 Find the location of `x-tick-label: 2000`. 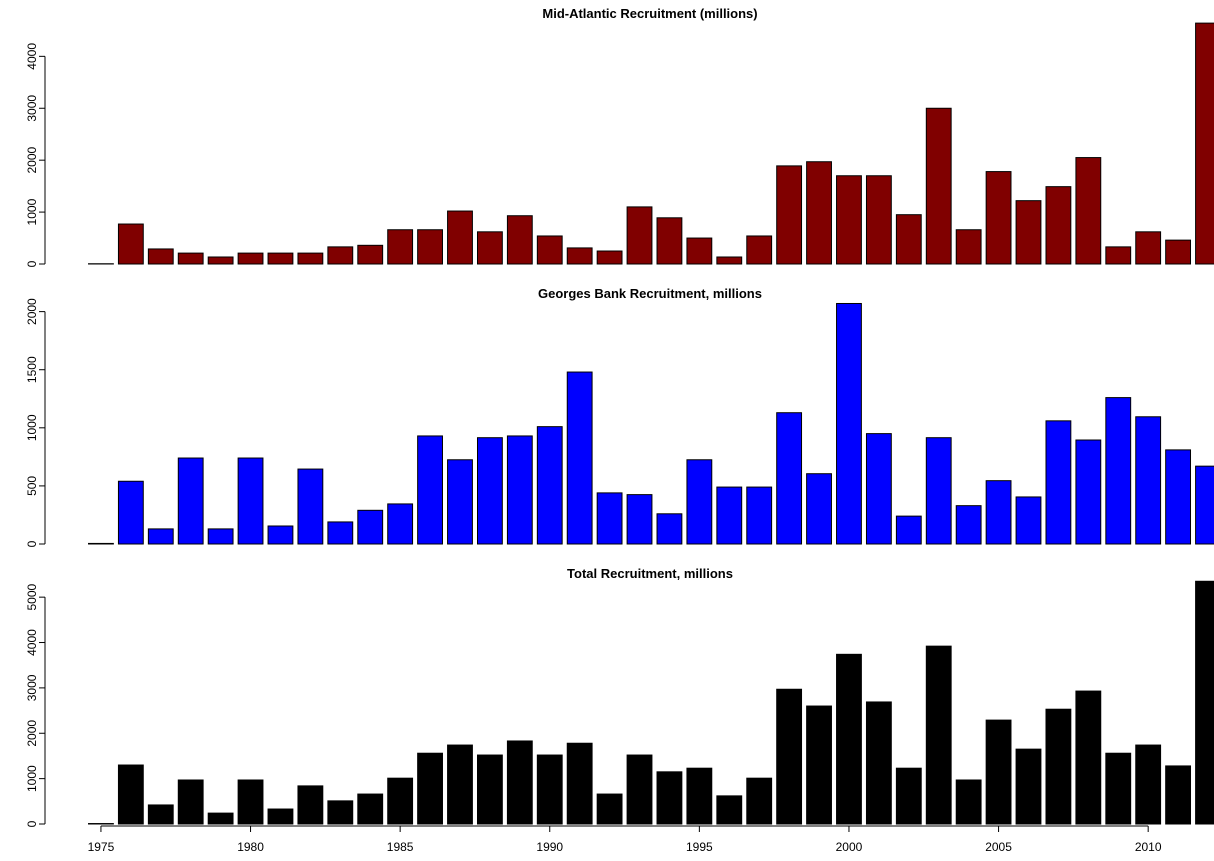

x-tick-label: 2000 is located at coordinates (849, 847).